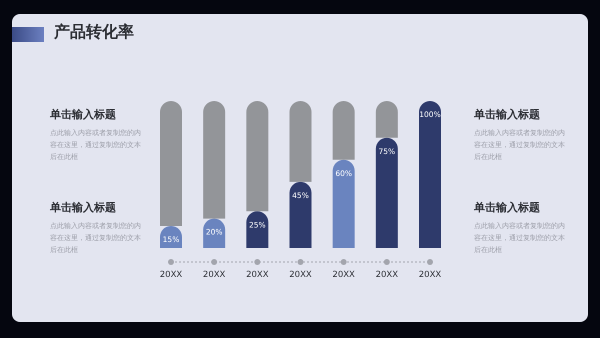 The height and width of the screenshot is (338, 600). What do you see at coordinates (94, 32) in the screenshot?
I see `chart-title: 产品转化率` at bounding box center [94, 32].